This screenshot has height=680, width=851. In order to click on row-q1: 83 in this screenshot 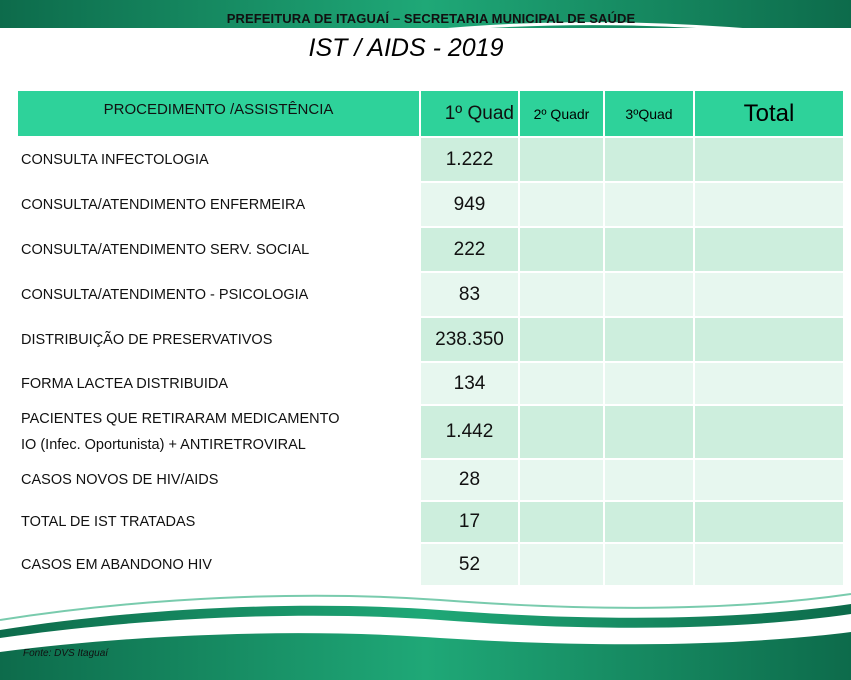, I will do `click(469, 294)`.